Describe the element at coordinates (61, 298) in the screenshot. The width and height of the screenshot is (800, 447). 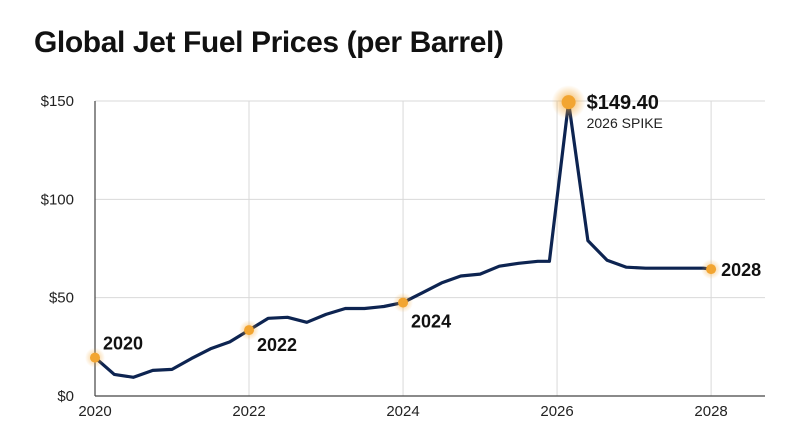
I see `y-tick-label: $50` at that location.